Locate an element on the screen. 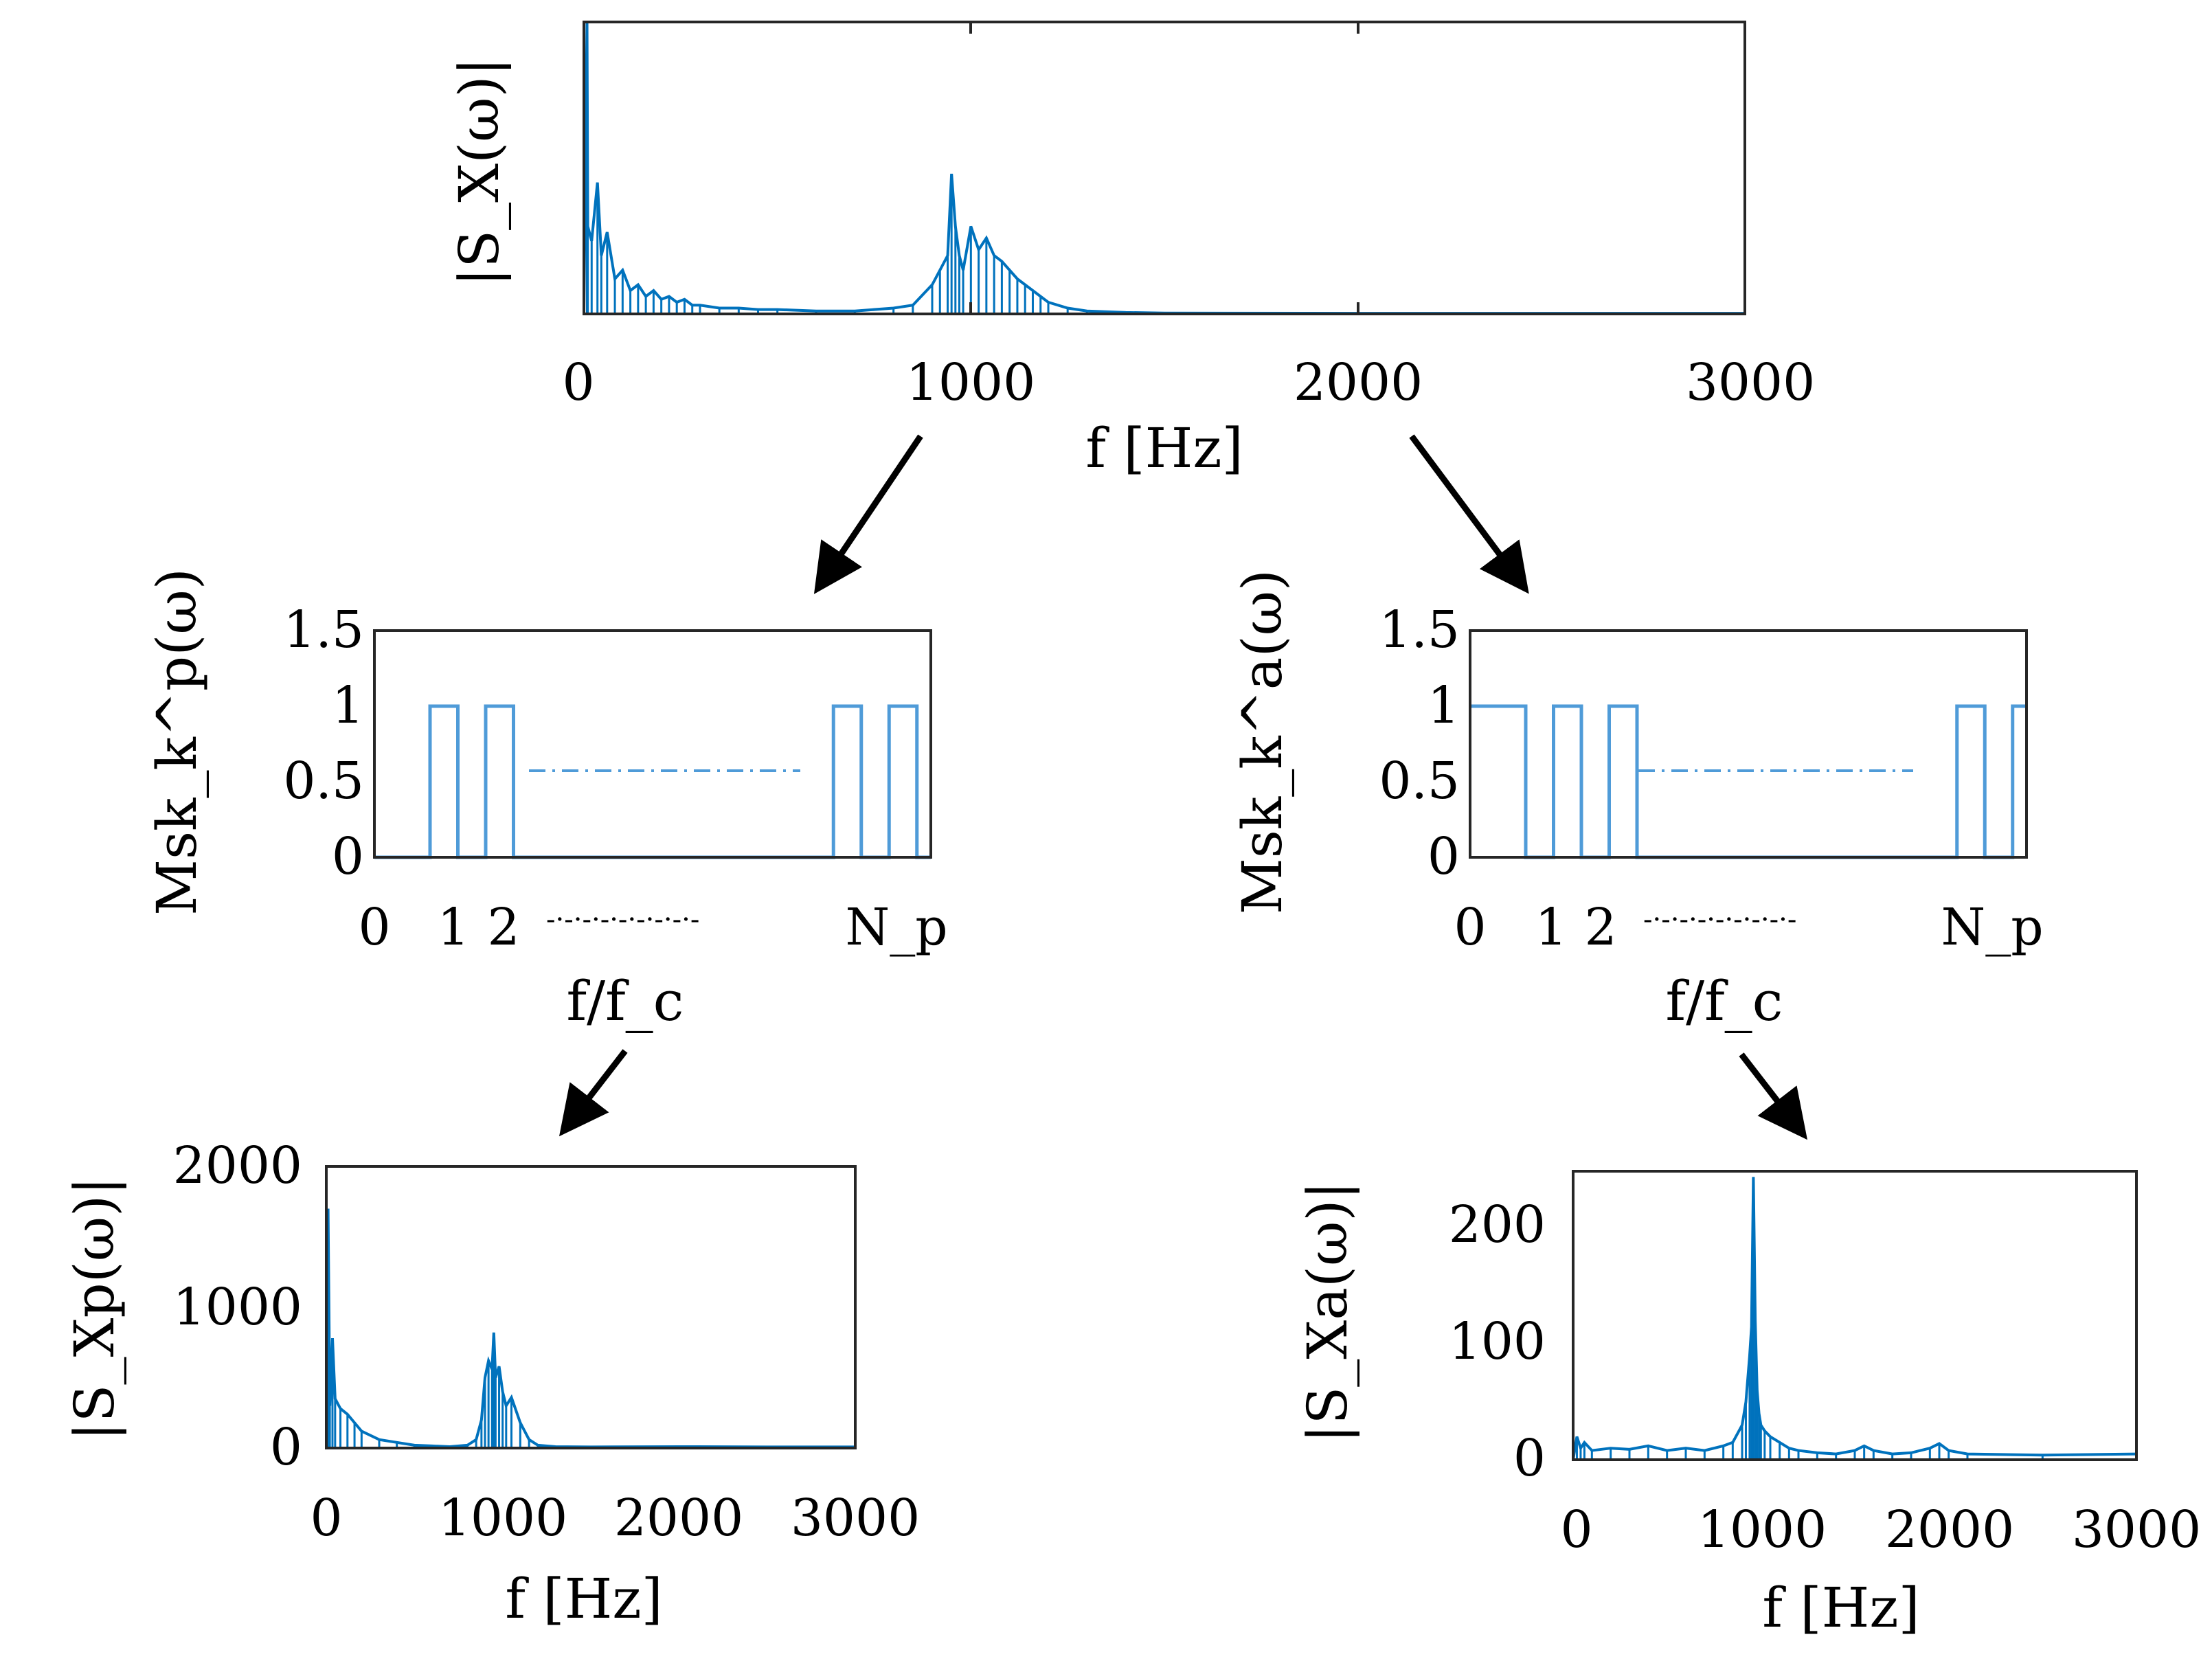  mask-a-frame is located at coordinates (1748, 744).